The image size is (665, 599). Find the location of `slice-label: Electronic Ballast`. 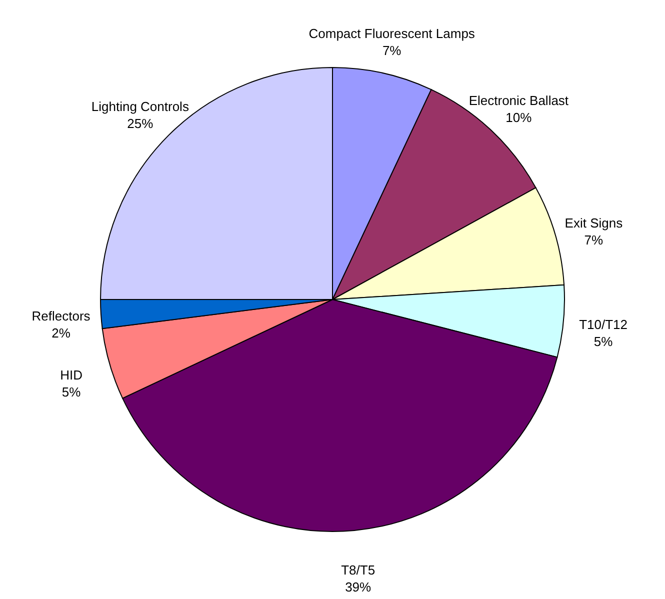

slice-label: Electronic Ballast is located at coordinates (518, 100).